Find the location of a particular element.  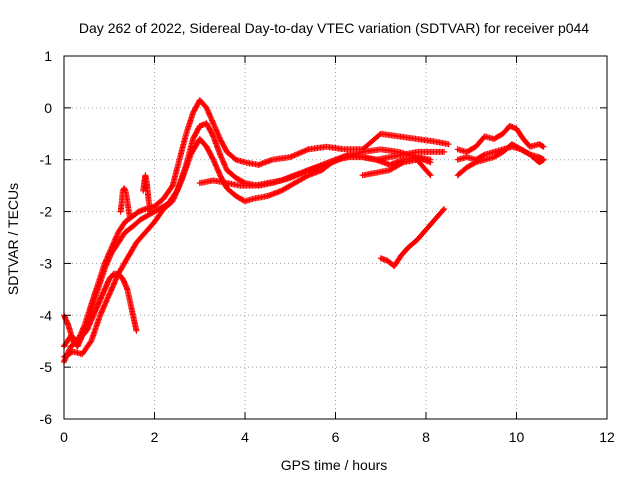

x-tick-label: 8 is located at coordinates (426, 437).